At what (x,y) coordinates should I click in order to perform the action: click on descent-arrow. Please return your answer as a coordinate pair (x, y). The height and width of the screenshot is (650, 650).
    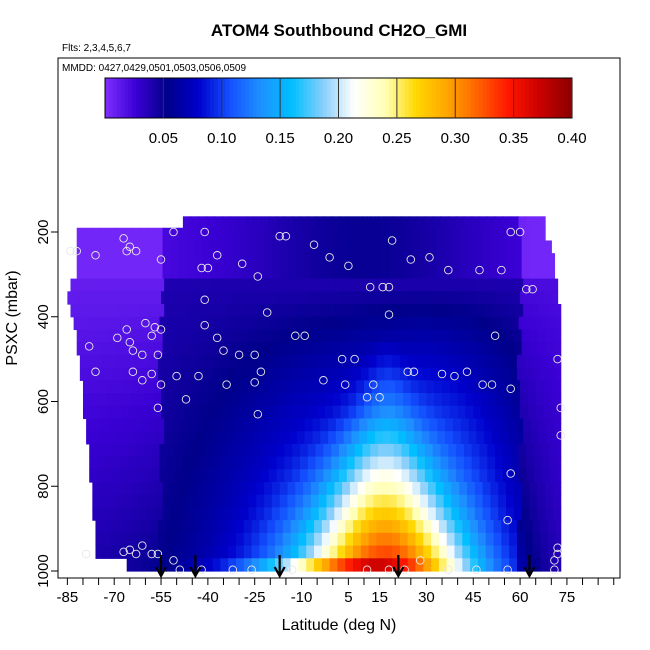
    Looking at the image, I should click on (161, 567).